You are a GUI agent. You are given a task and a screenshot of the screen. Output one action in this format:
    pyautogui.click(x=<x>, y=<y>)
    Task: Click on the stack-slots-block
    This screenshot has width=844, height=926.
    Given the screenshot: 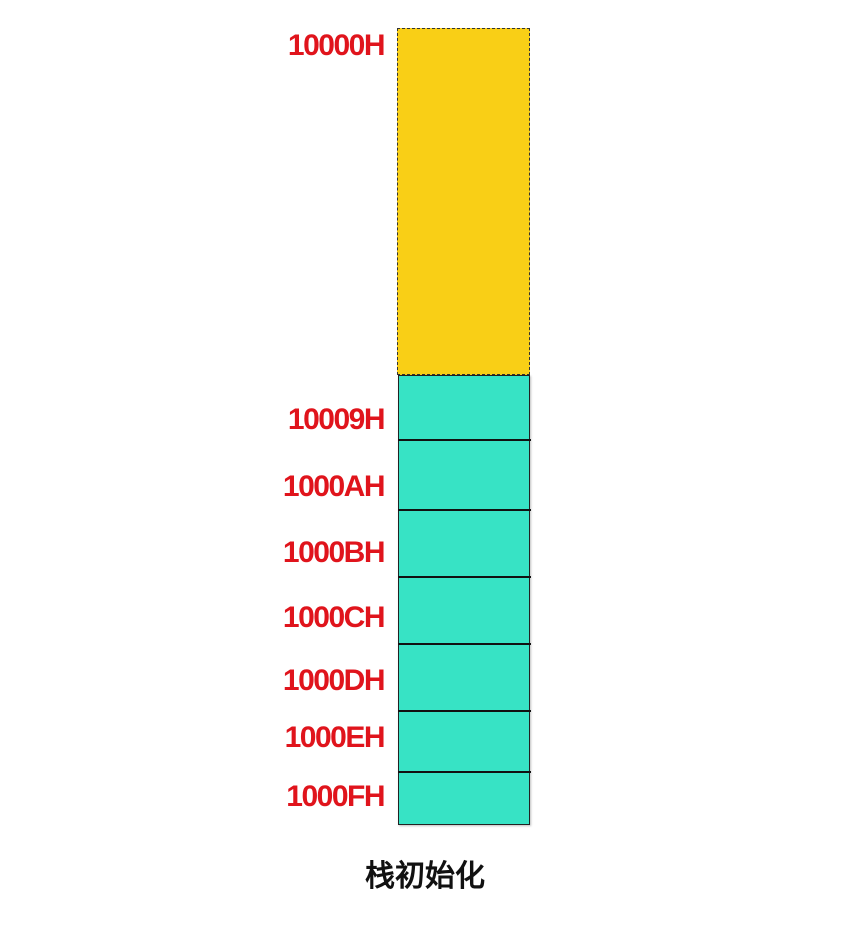 What is the action you would take?
    pyautogui.click(x=464, y=600)
    